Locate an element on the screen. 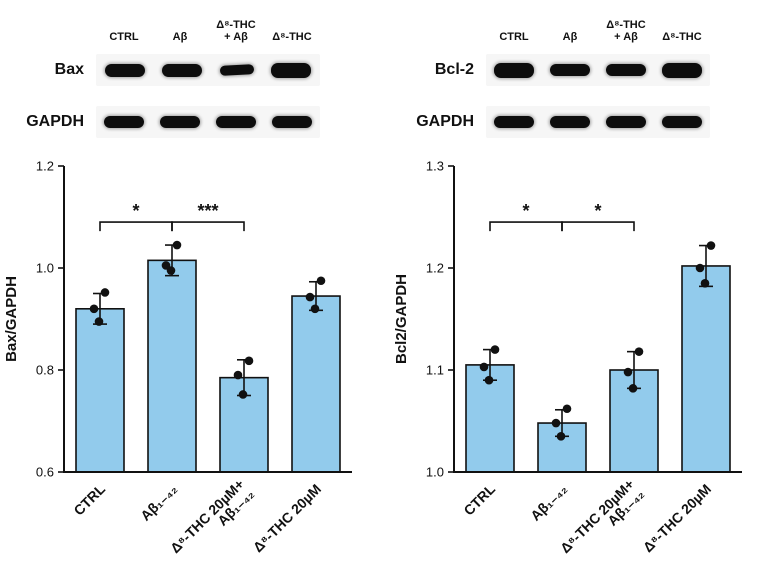 Image resolution: width=780 pixels, height=587 pixels. blot-row: Bax is located at coordinates (195, 70).